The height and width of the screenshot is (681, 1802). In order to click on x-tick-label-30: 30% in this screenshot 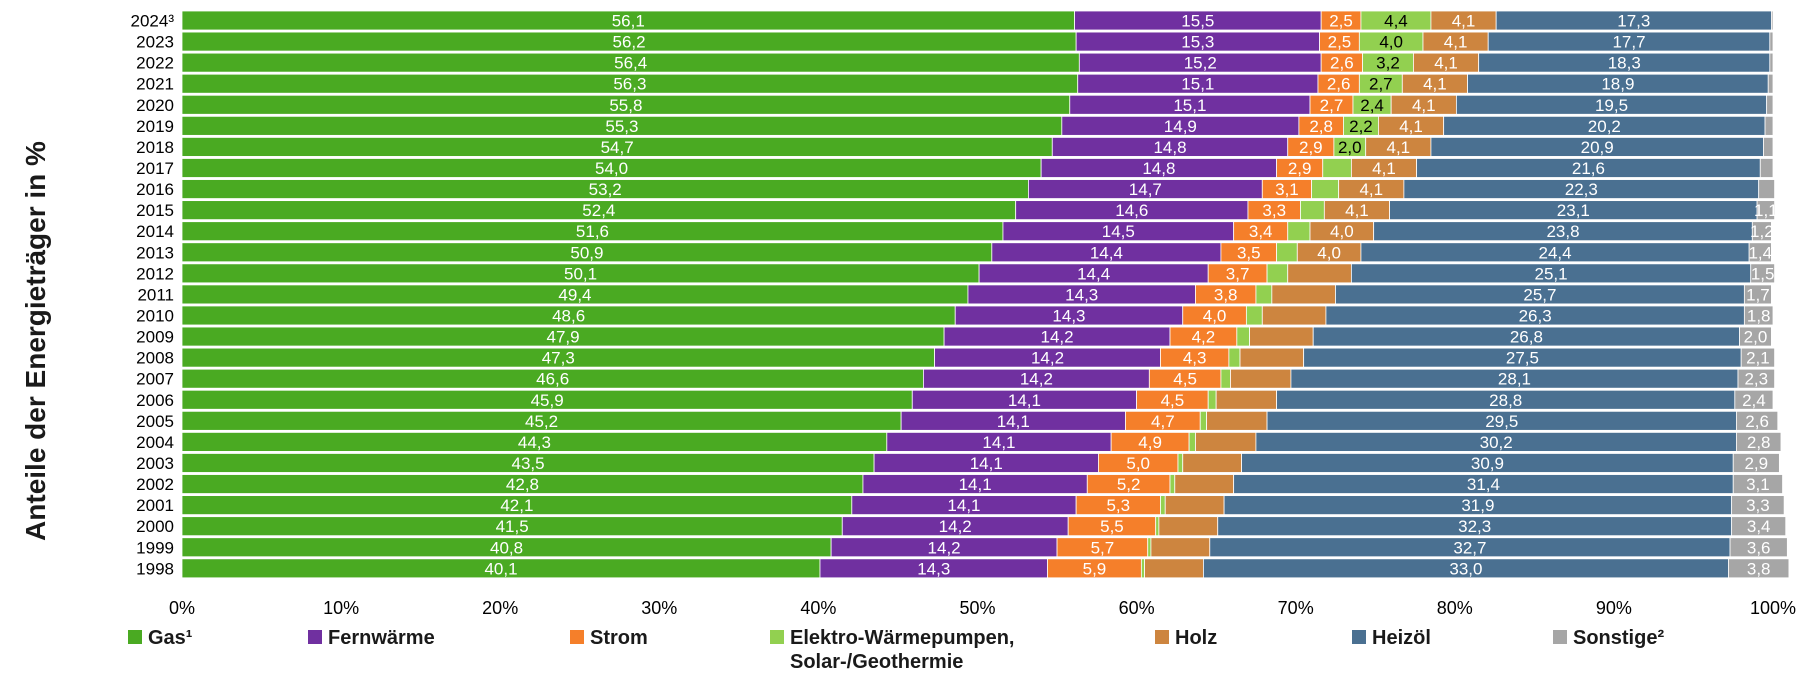, I will do `click(659, 608)`.